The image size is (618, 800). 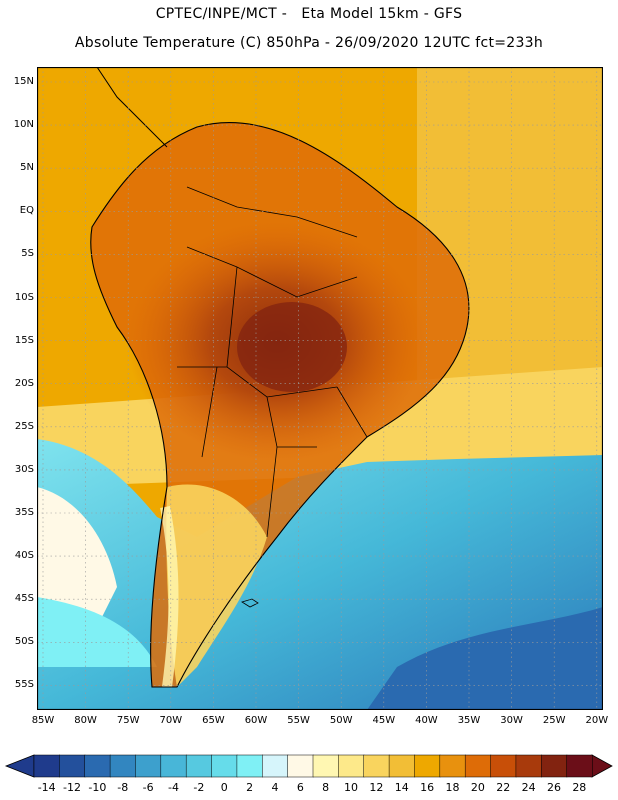 I want to click on latitude-label: 50S, so click(x=24, y=642).